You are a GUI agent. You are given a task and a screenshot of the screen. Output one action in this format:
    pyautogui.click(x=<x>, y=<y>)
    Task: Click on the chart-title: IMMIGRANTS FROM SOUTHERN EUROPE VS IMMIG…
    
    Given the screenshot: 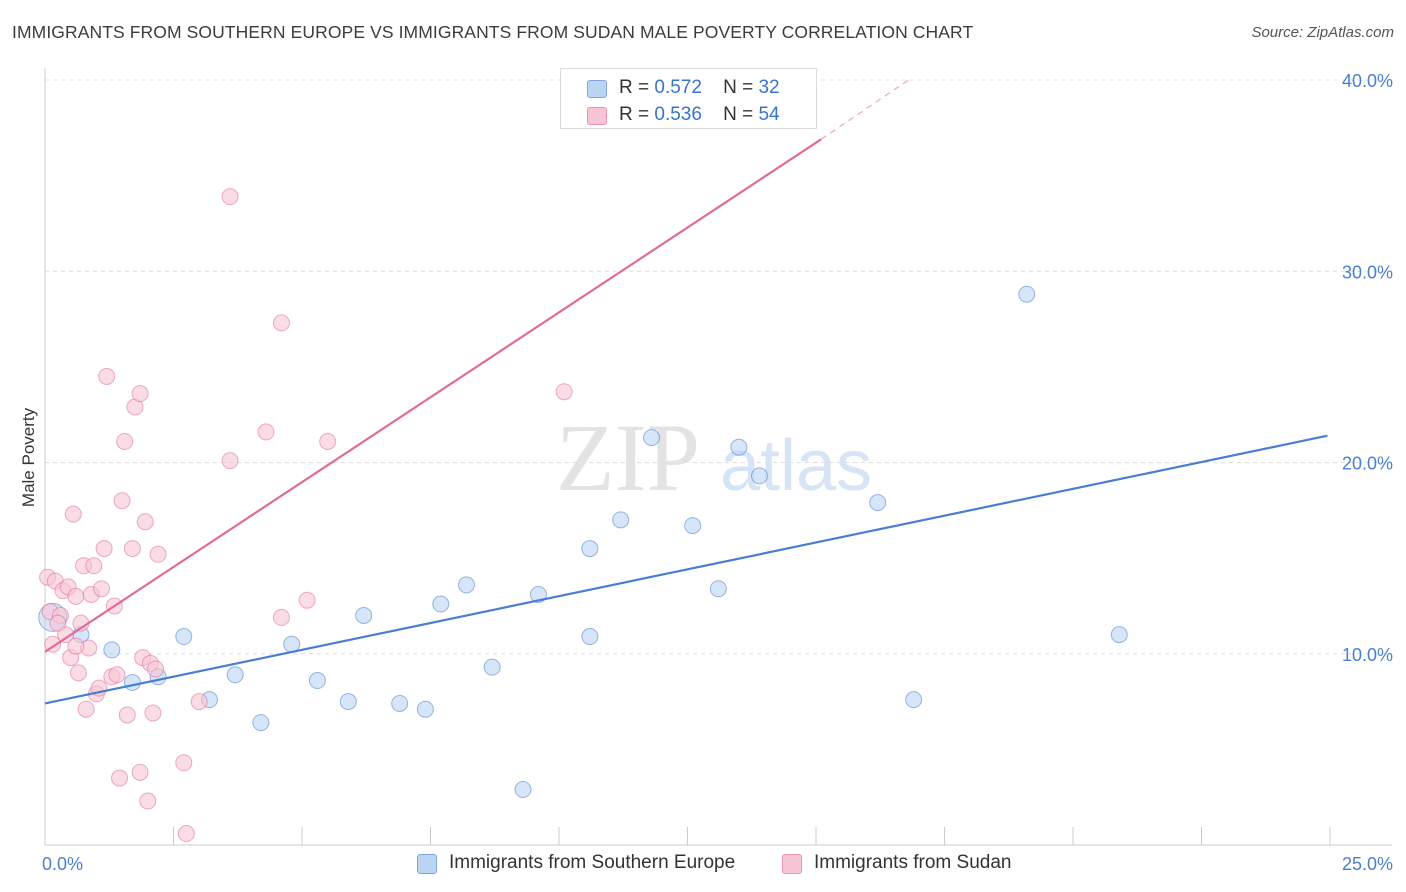 What is the action you would take?
    pyautogui.click(x=493, y=32)
    